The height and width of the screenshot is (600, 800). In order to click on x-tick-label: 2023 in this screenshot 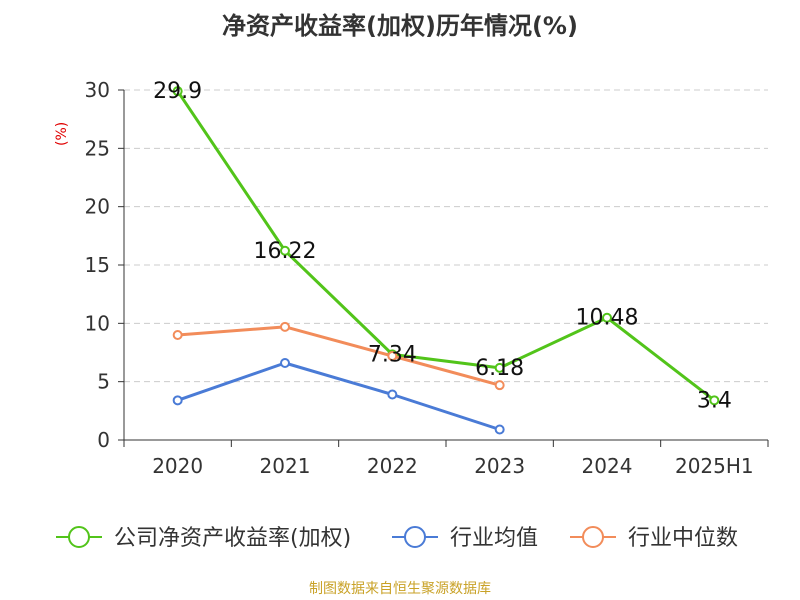, I will do `click(499, 466)`.